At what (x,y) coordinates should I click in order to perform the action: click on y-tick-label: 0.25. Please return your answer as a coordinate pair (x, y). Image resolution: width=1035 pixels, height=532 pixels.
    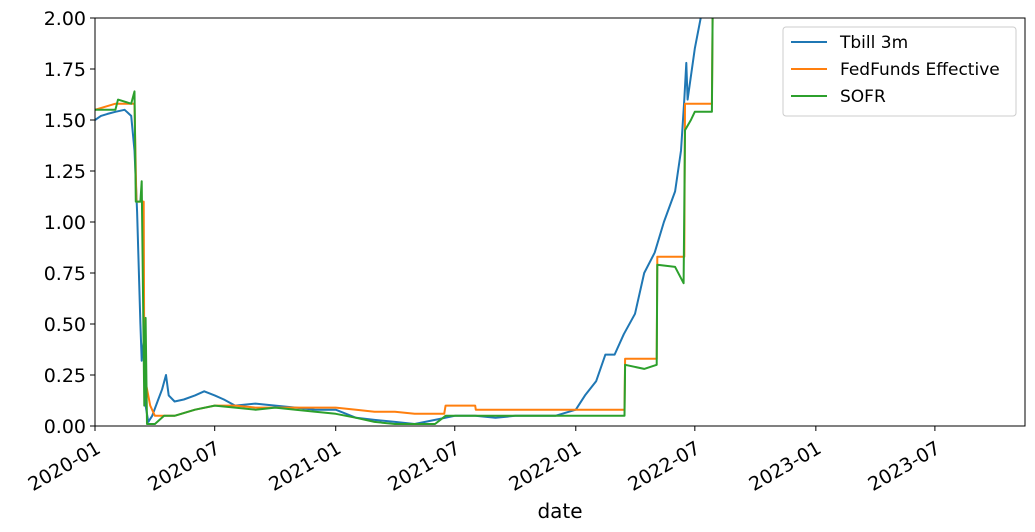
    Looking at the image, I should click on (65, 376).